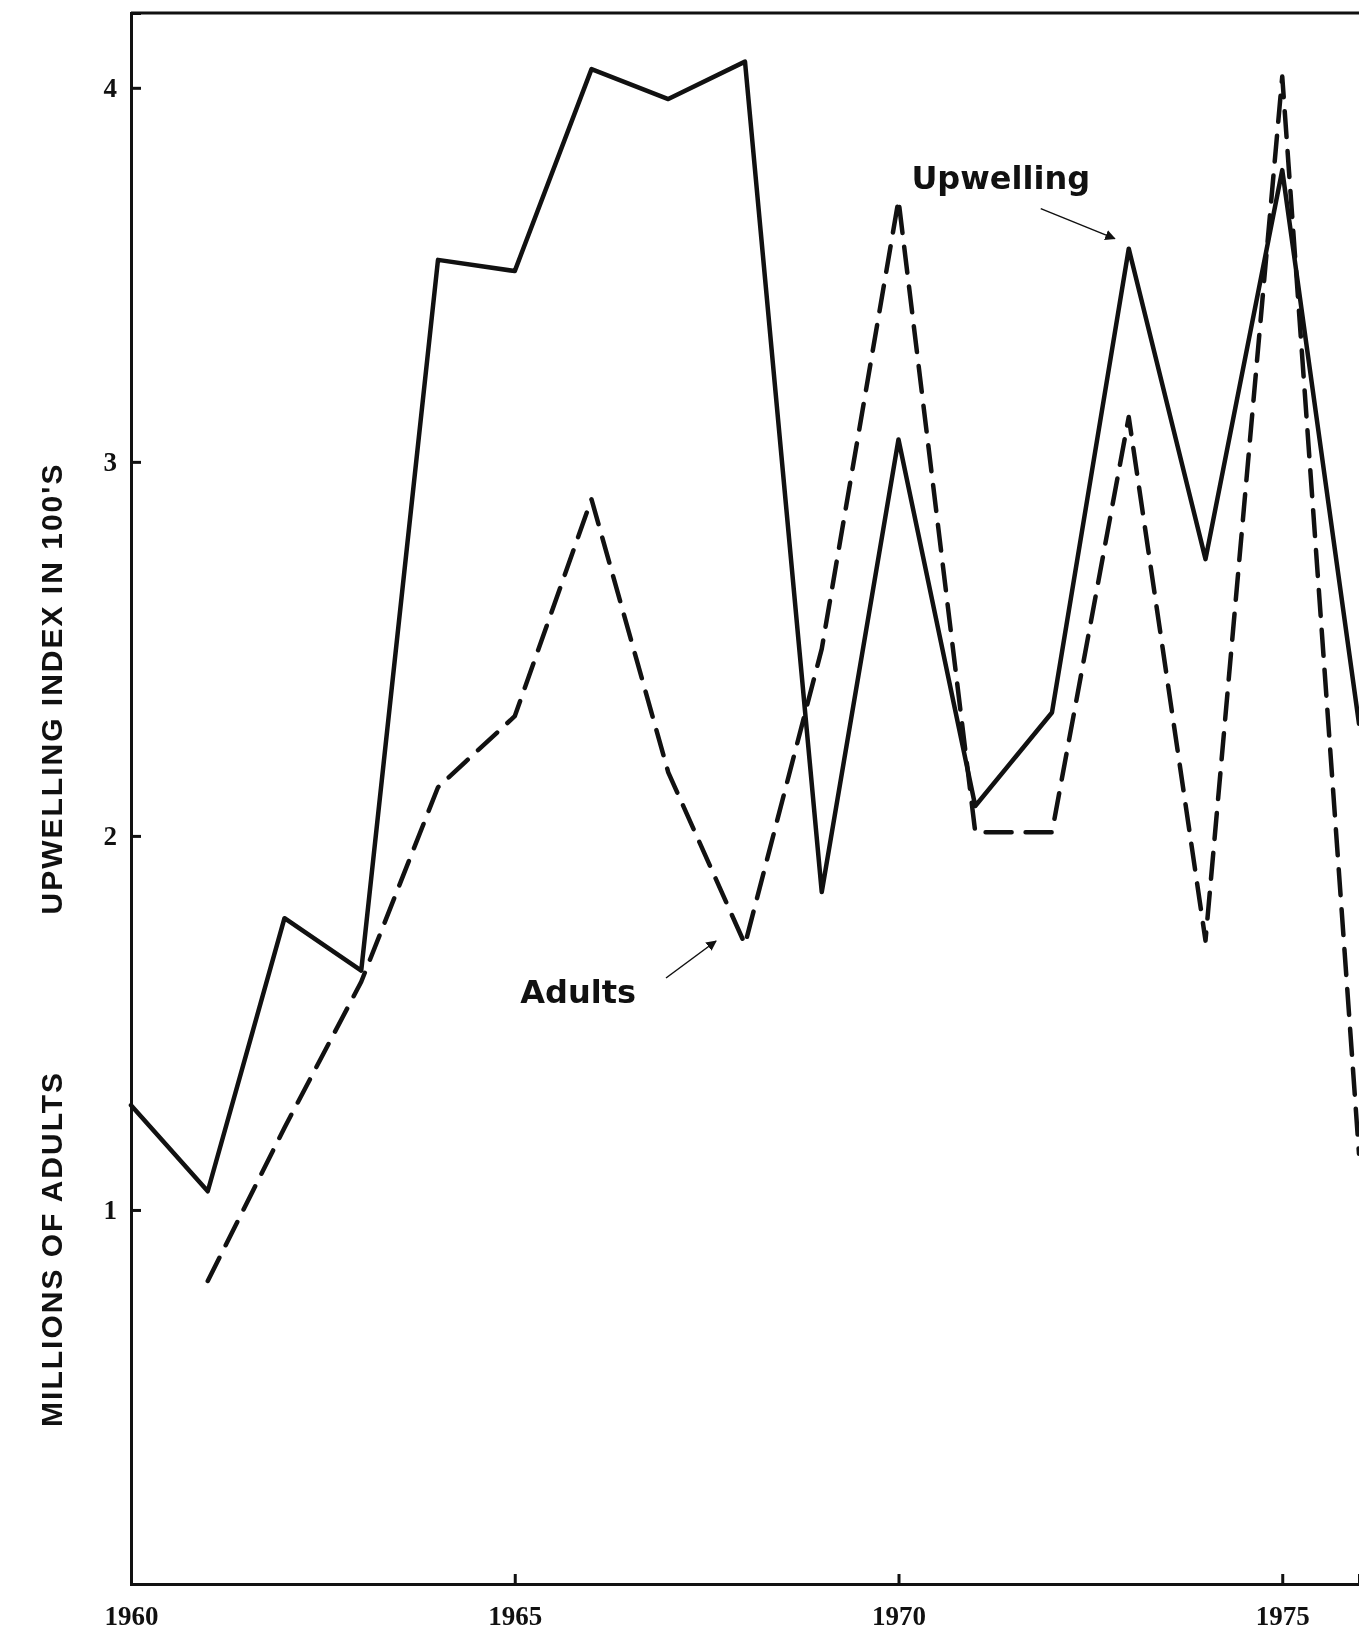 Image resolution: width=1359 pixels, height=1645 pixels. What do you see at coordinates (110, 1210) in the screenshot?
I see `y-tick-label: 1` at bounding box center [110, 1210].